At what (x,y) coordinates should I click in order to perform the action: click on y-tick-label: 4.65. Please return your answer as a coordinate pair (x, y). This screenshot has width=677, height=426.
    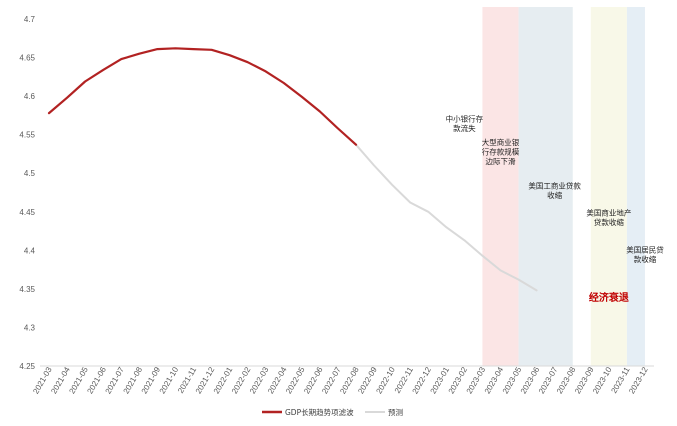
    Looking at the image, I should click on (27, 58).